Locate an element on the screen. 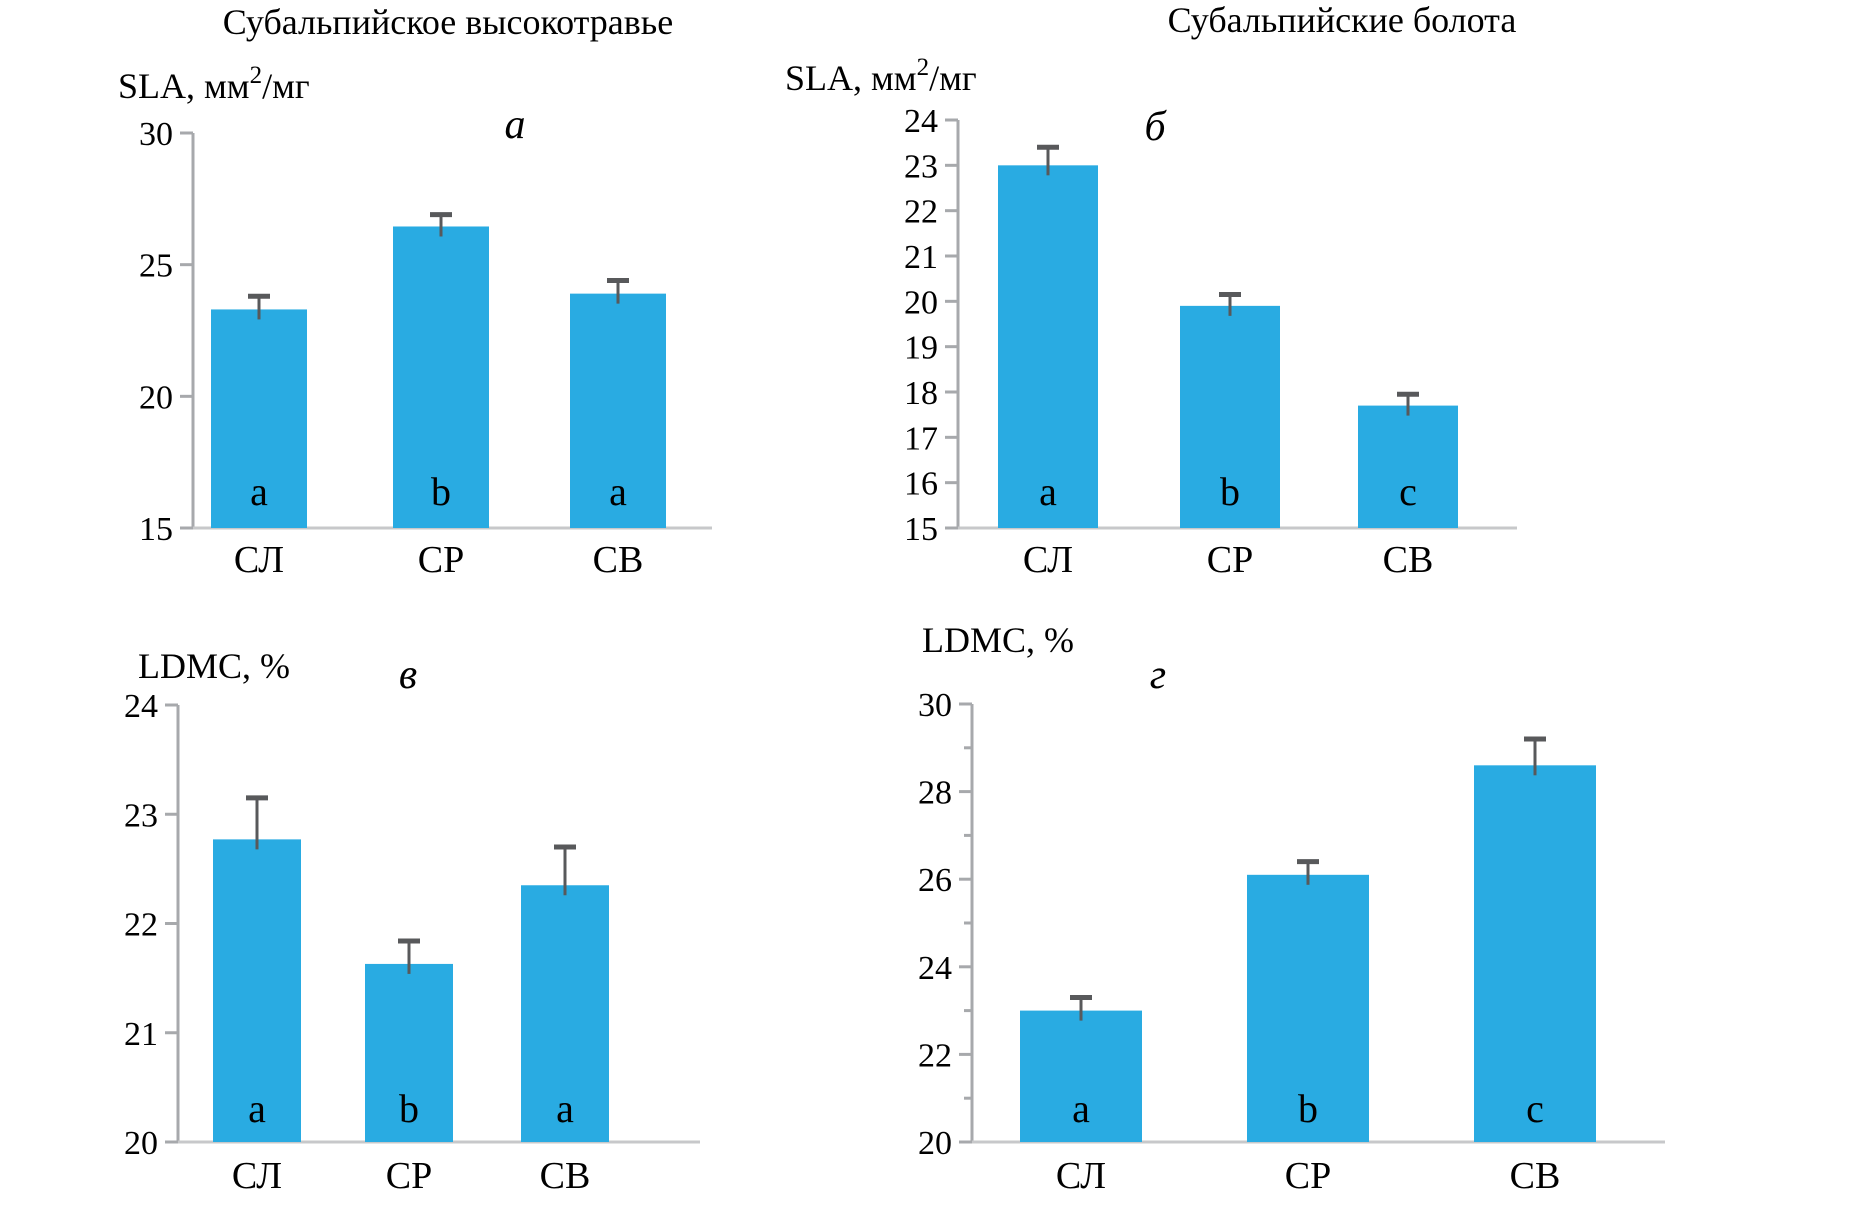  significance-letter-b-СВ: c is located at coordinates (1408, 491).